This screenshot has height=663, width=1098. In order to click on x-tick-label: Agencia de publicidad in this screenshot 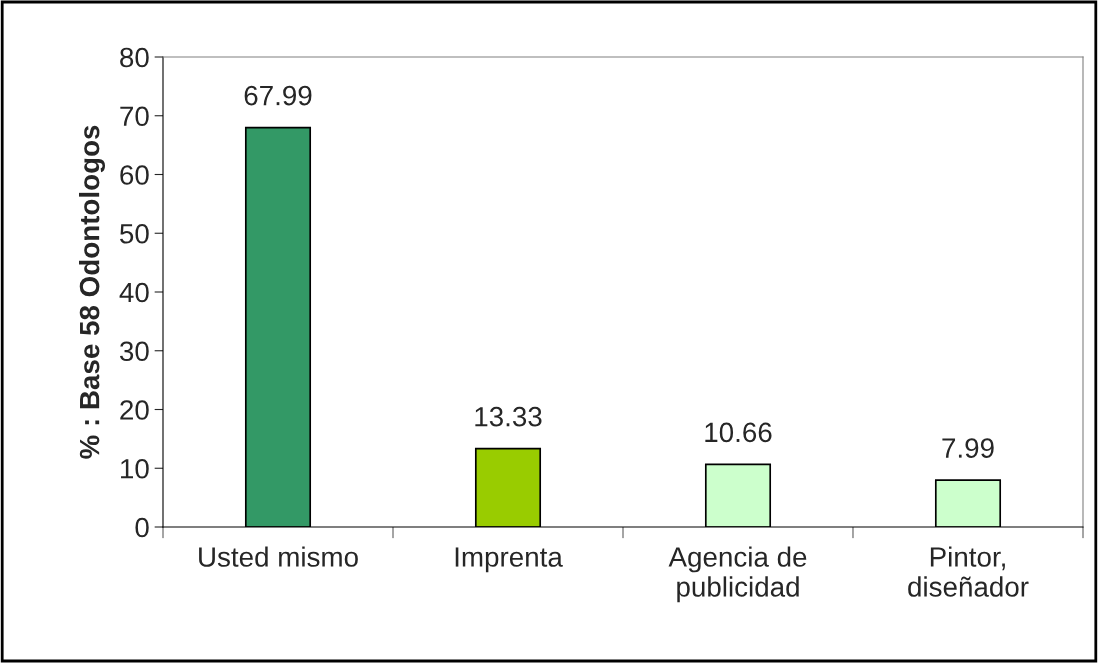, I will do `click(737, 574)`.